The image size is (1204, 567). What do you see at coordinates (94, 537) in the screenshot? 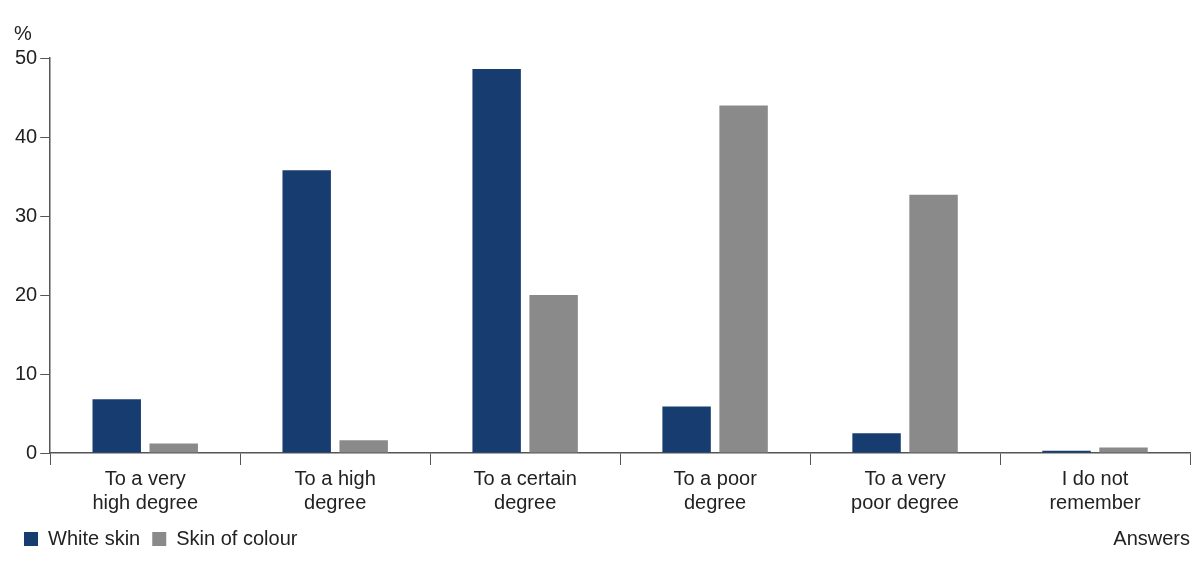
I see `legend-label: White skin` at bounding box center [94, 537].